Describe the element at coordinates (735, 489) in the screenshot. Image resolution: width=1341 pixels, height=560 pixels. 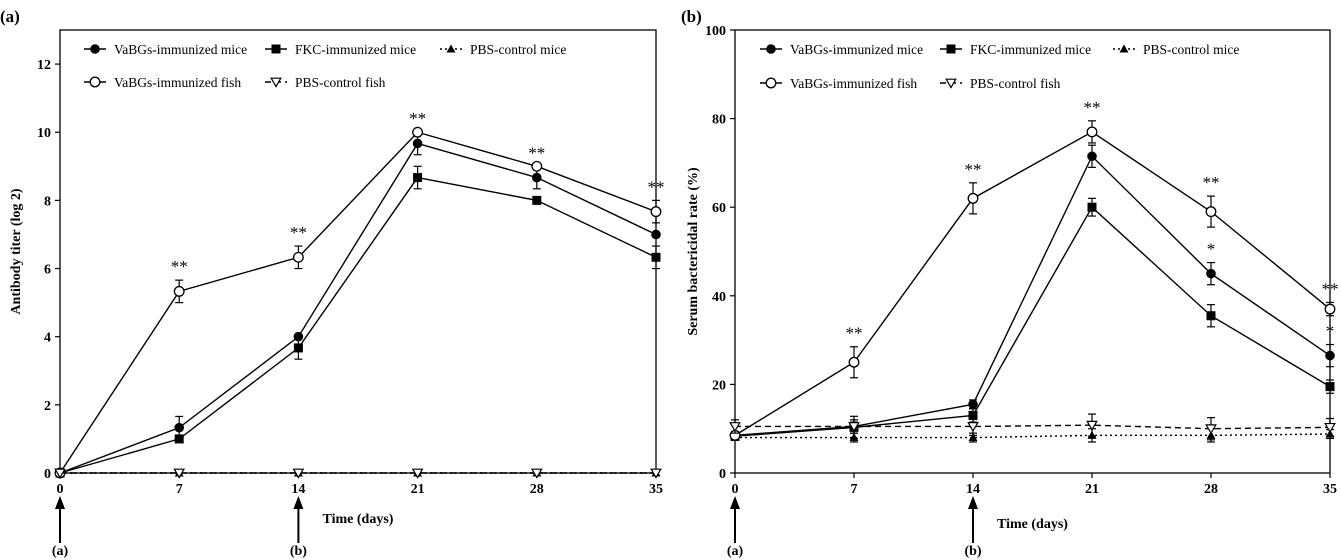
I see `x-tick-label: 0` at that location.